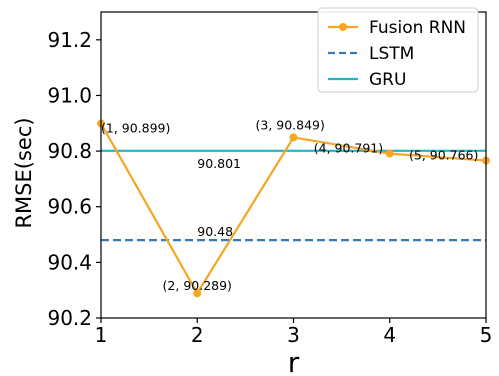 This screenshot has height=376, width=499. I want to click on legend-swatch-marker, so click(343, 27).